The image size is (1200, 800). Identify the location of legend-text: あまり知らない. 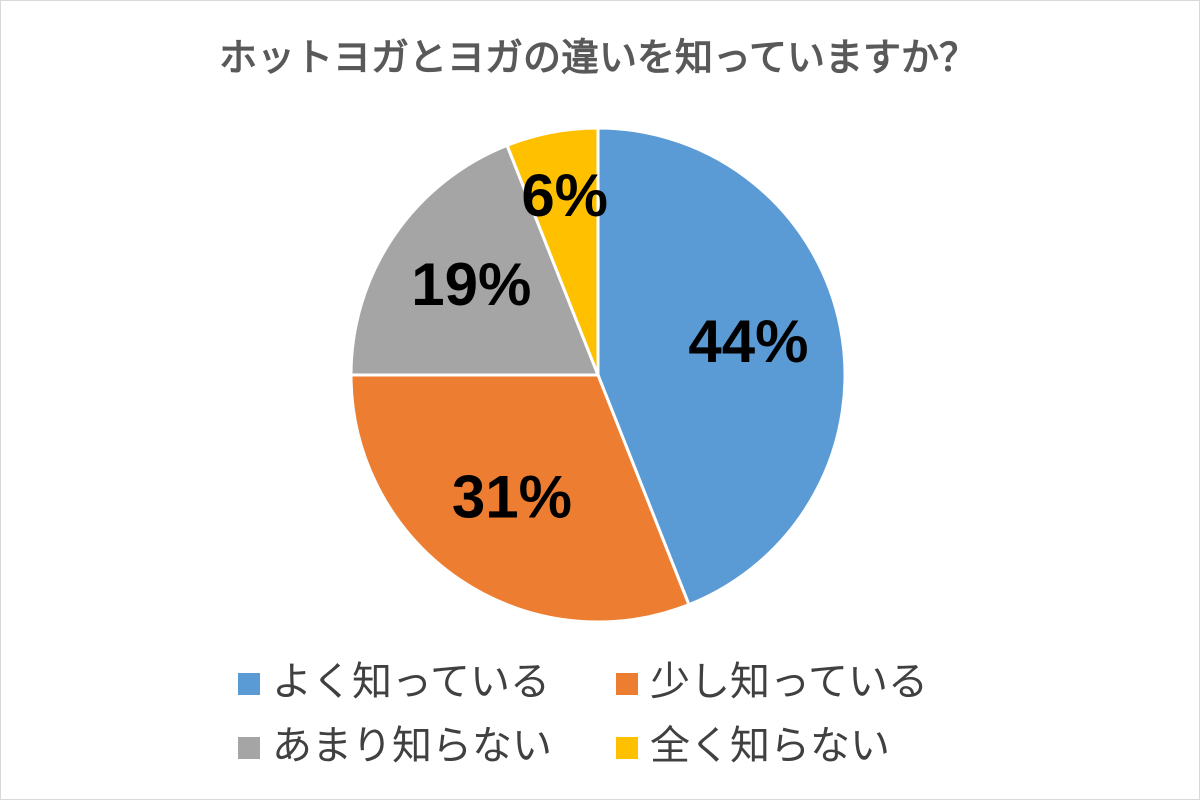
(412, 746).